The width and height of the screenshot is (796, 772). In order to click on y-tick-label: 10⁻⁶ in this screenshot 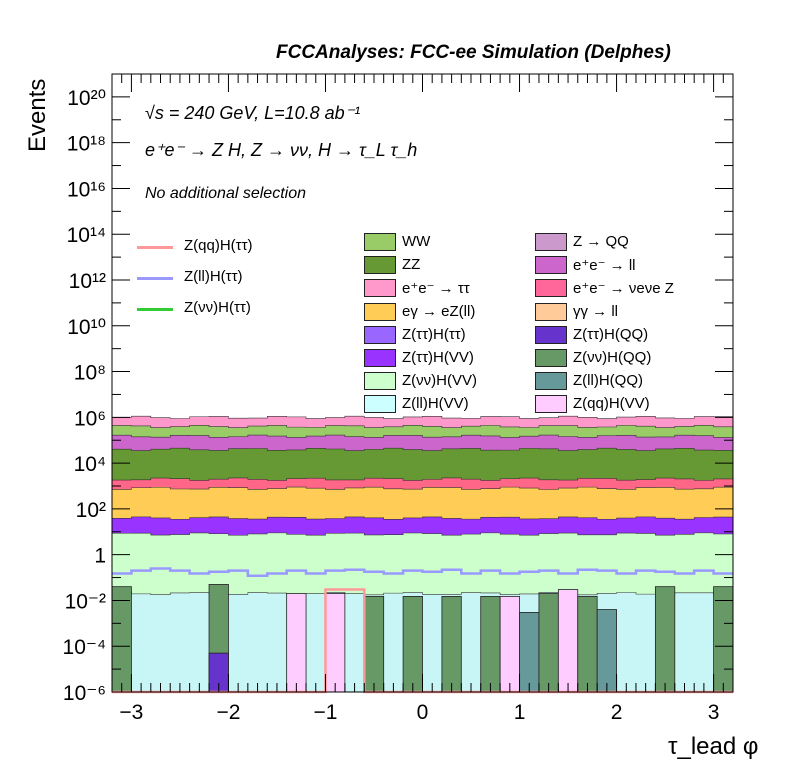, I will do `click(84, 693)`.